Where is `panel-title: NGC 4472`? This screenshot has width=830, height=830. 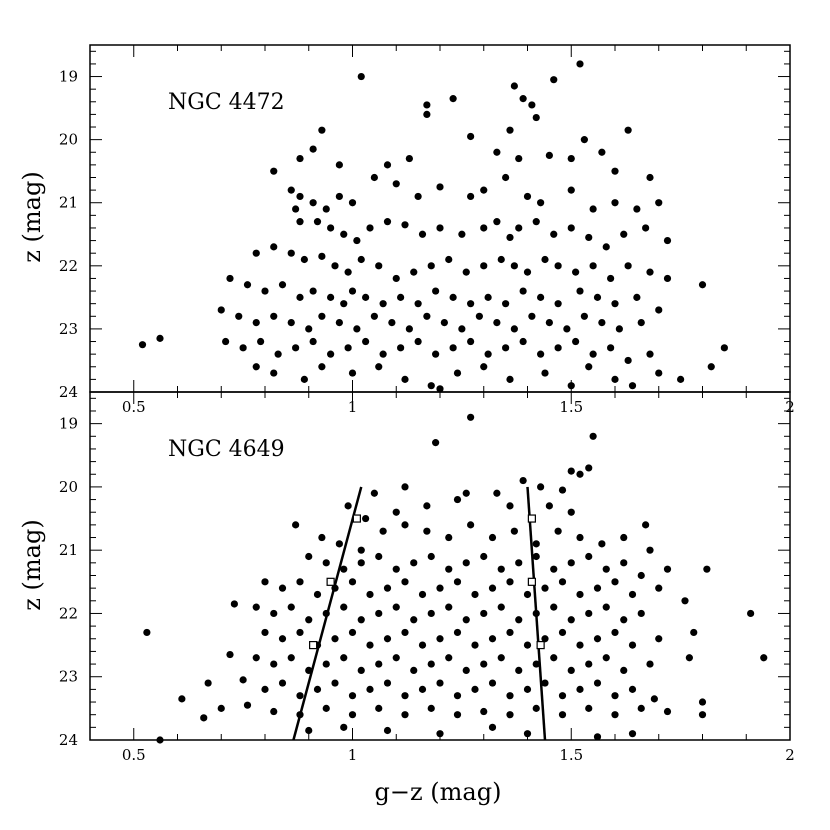 panel-title: NGC 4472 is located at coordinates (226, 102).